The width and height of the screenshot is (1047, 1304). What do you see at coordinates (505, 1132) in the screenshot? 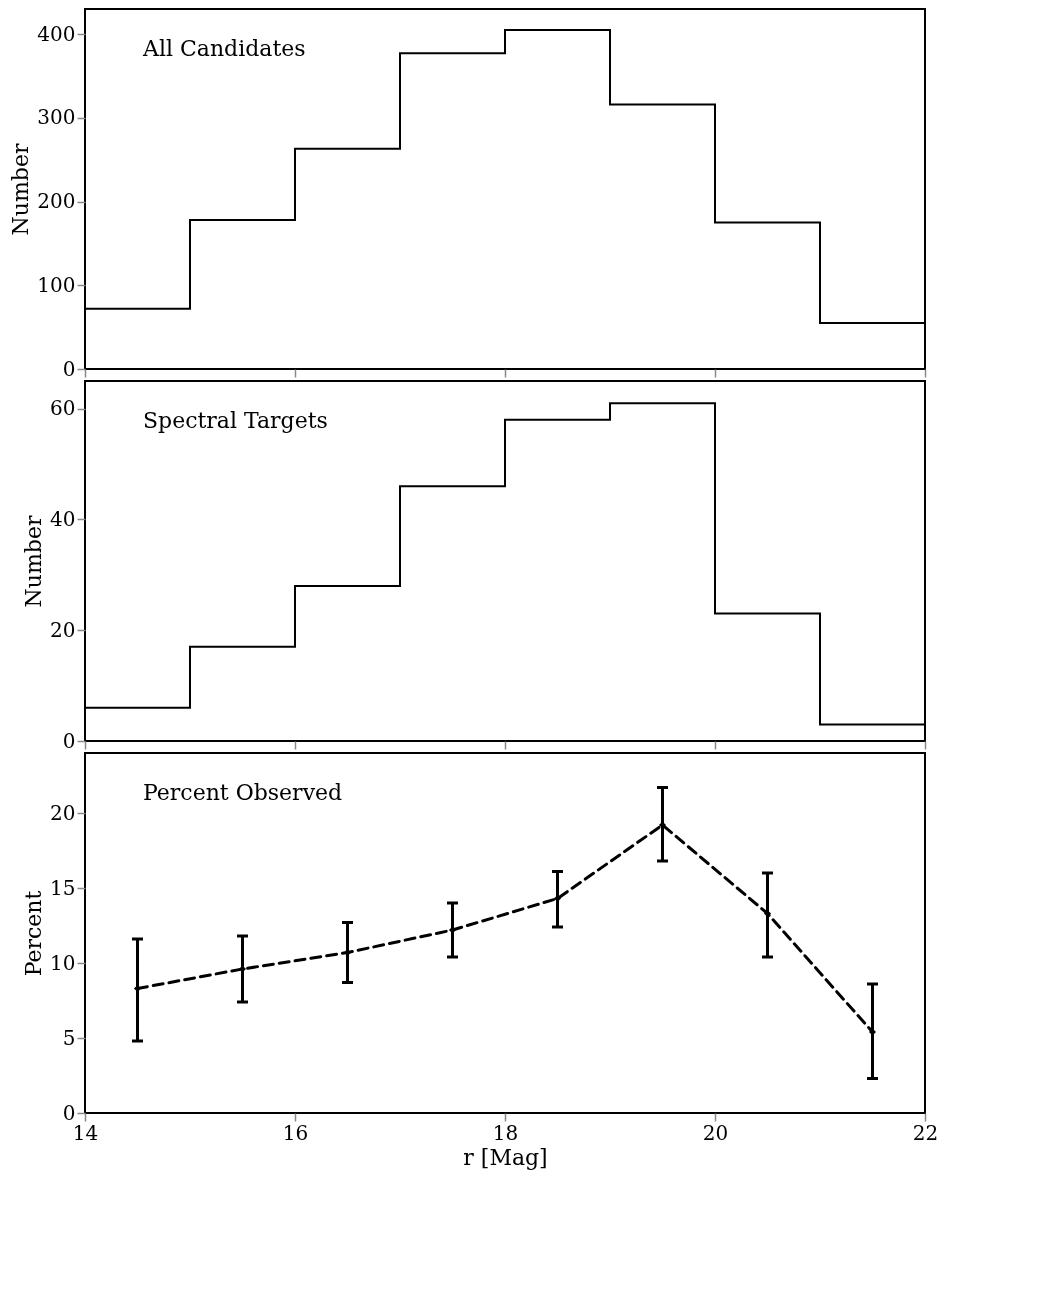
I see `x-tick-label: 18` at bounding box center [505, 1132].